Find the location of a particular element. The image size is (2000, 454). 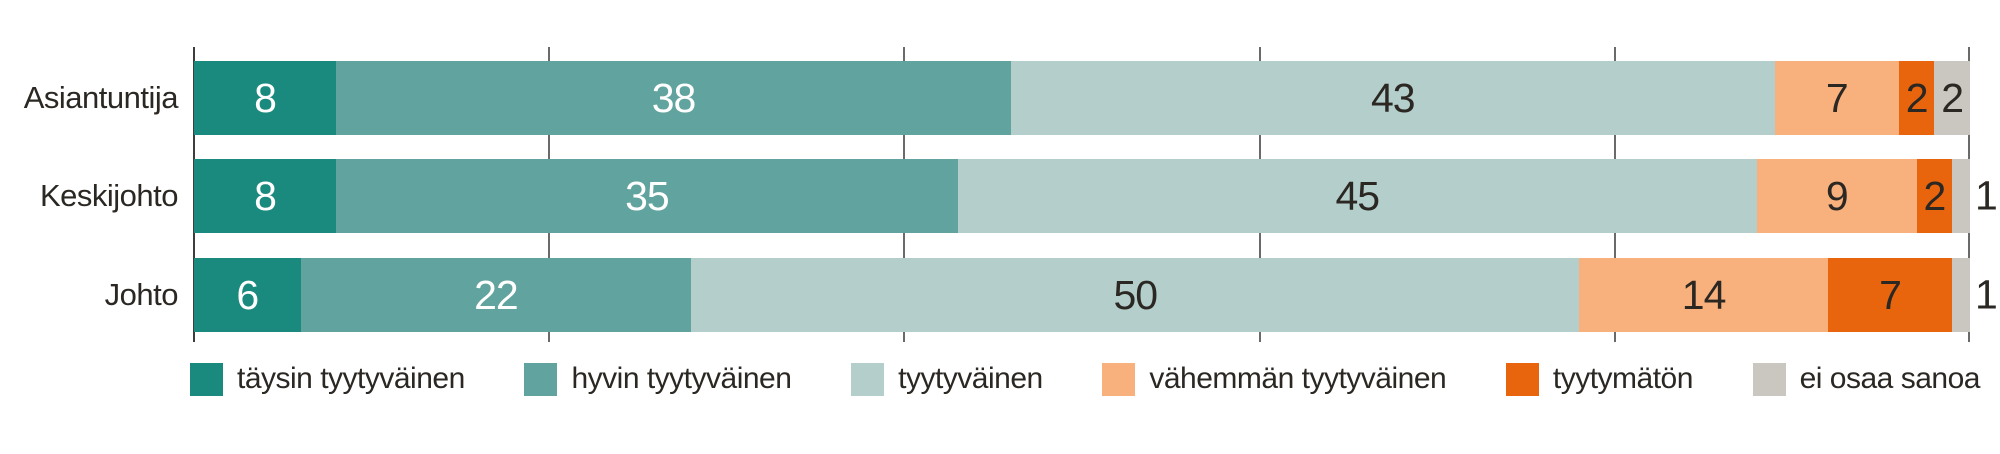

legend-label: vähemmän tyytyväinen is located at coordinates (1298, 378).